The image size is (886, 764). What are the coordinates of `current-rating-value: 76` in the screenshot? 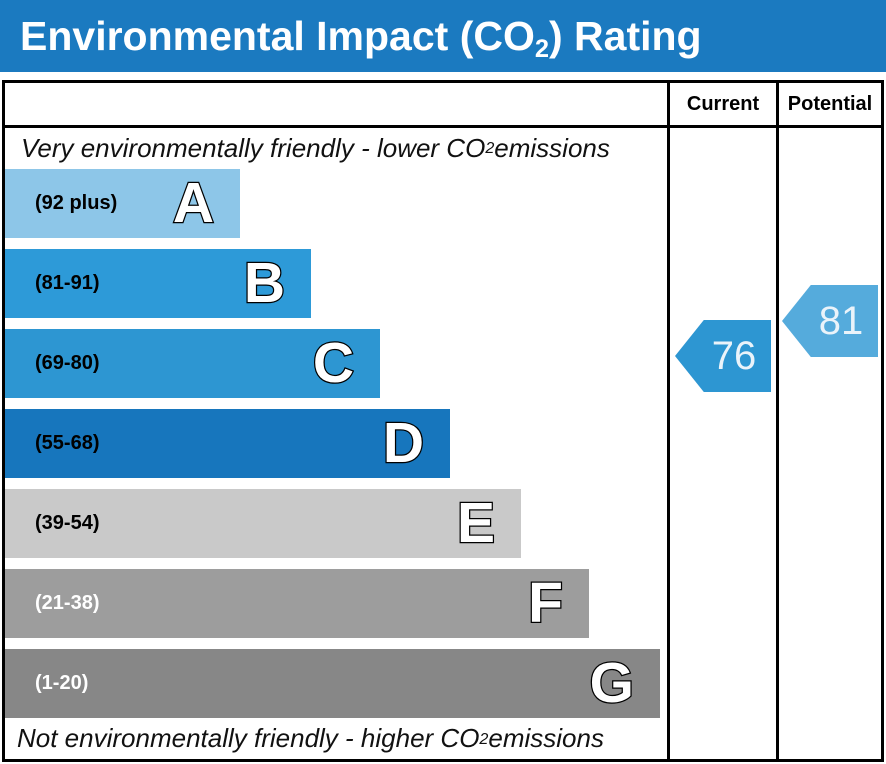 It's located at (734, 356).